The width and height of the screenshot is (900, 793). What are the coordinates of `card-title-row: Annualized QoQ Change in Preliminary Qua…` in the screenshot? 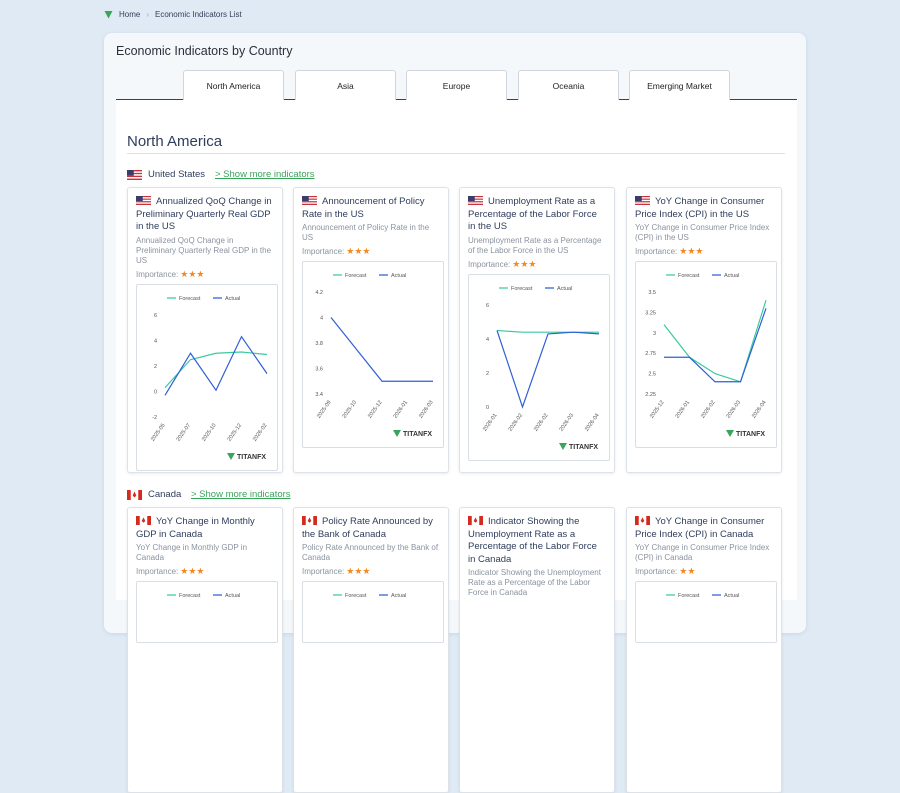 It's located at (205, 215).